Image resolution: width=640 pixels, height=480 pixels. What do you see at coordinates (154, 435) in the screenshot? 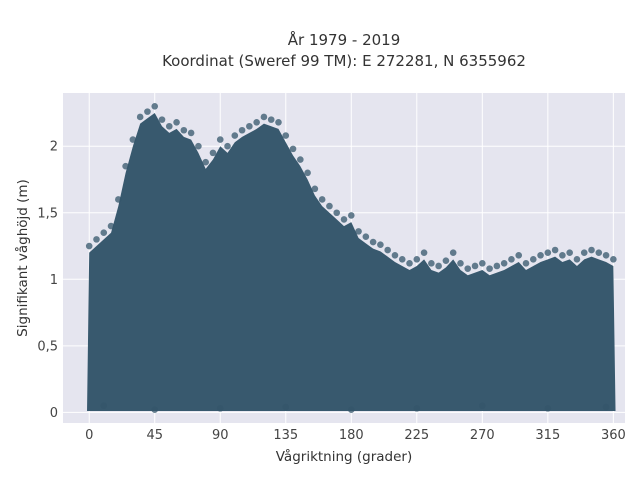
I see `x-tick-label: 45` at bounding box center [154, 435].